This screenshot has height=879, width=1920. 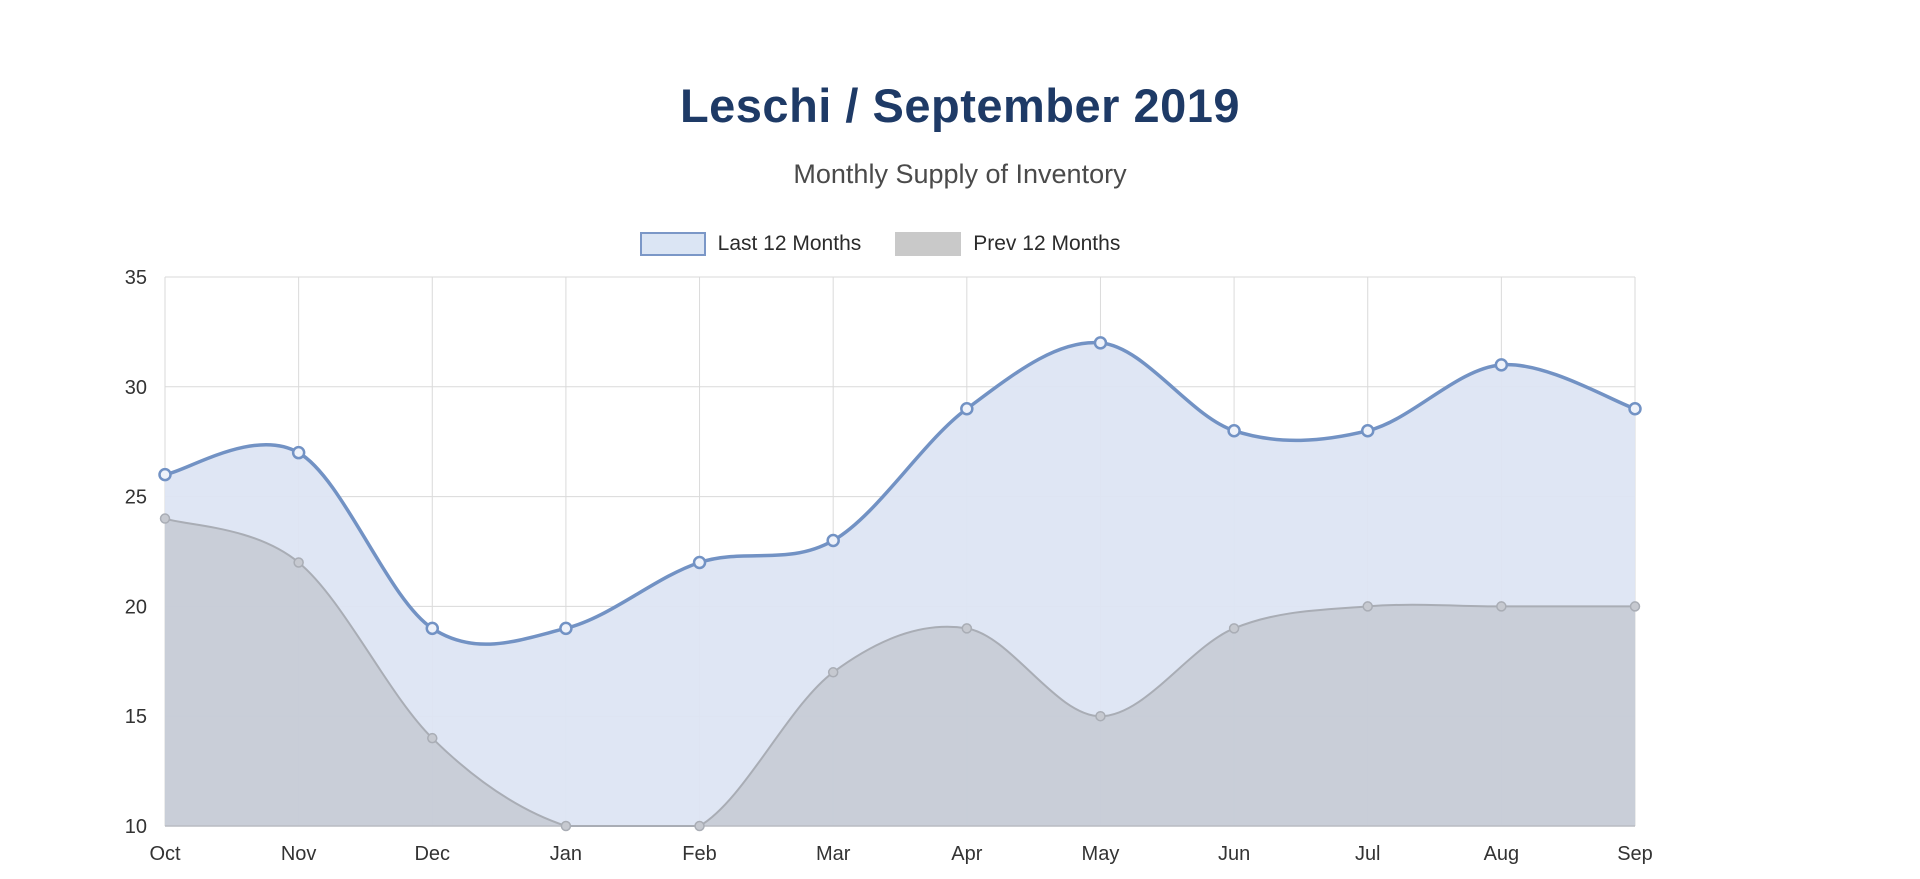 I want to click on x-axis-tick-label: Feb, so click(x=699, y=854).